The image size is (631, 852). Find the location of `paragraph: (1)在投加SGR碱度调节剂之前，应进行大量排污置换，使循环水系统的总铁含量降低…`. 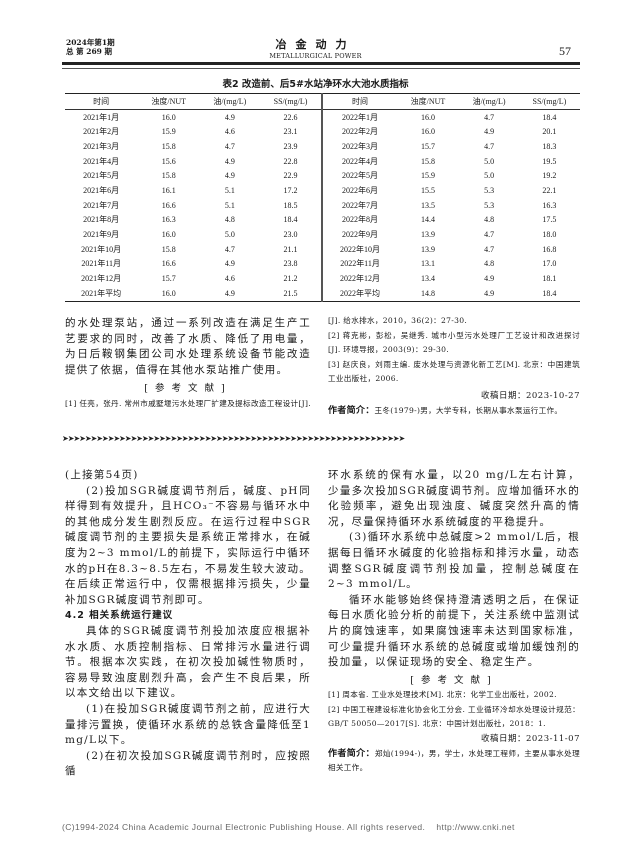

paragraph: (1)在投加SGR碱度调节剂之前，应进行大量排污置换，使循环水系统的总铁含量降低… is located at coordinates (188, 724).